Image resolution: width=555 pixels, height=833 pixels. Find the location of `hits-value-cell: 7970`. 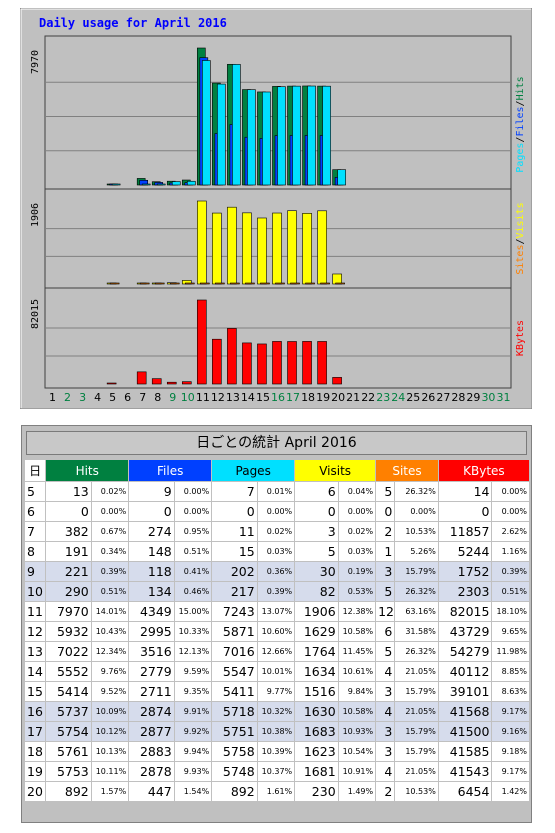

hits-value-cell: 7970 is located at coordinates (68, 611).